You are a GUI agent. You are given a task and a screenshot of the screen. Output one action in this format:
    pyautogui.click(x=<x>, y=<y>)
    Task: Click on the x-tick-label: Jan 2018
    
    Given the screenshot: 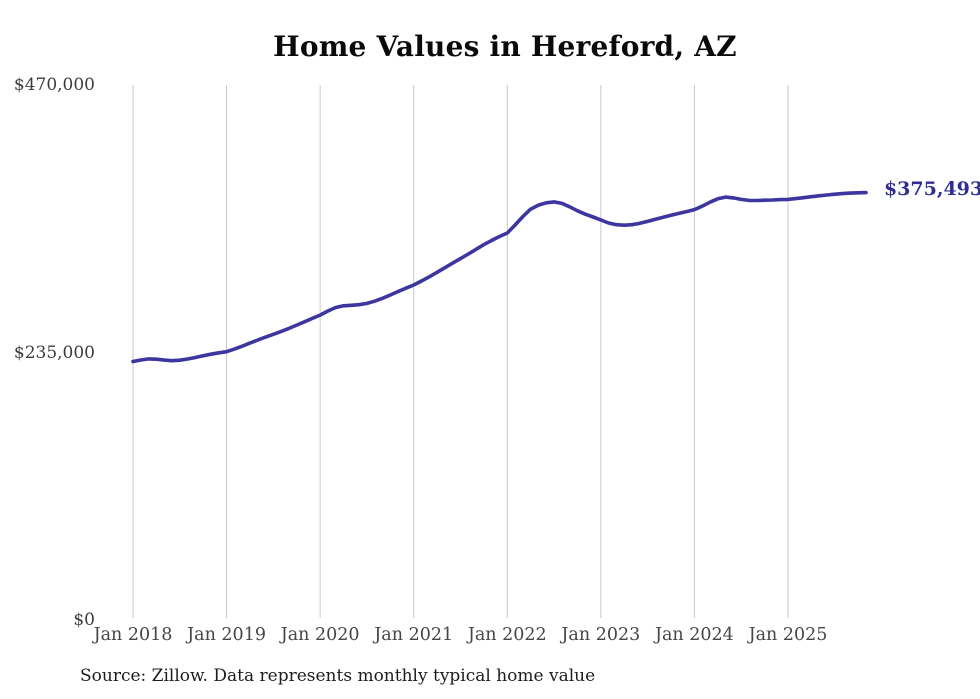 What is the action you would take?
    pyautogui.click(x=133, y=635)
    